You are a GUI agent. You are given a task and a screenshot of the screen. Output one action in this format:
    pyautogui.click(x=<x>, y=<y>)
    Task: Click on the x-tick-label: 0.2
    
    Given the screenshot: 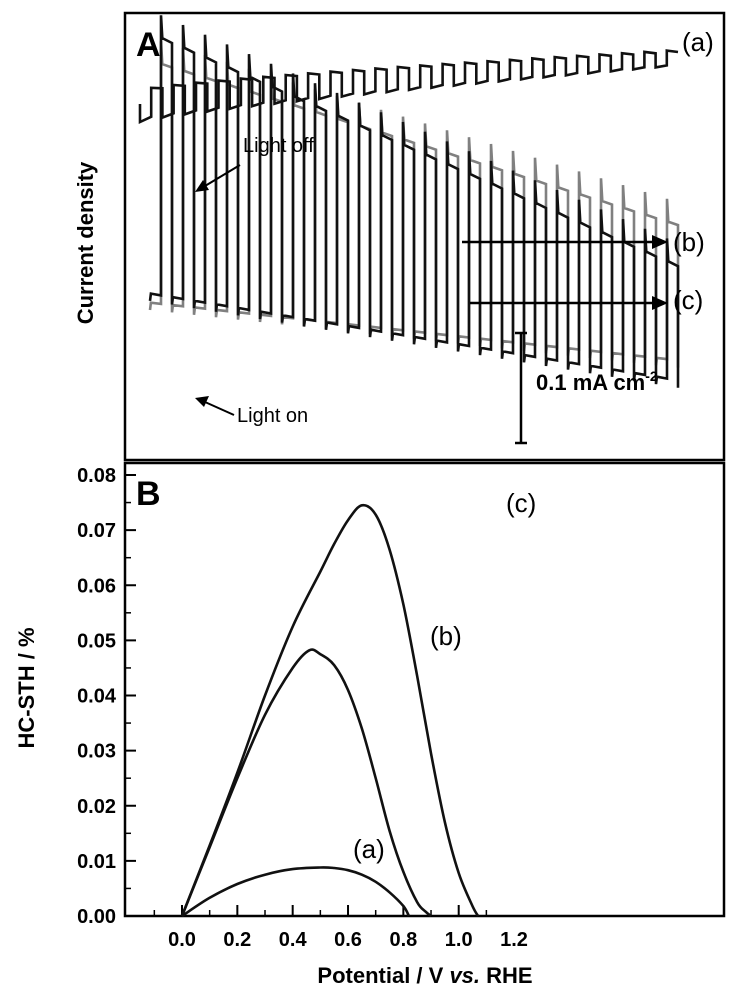 What is the action you would take?
    pyautogui.click(x=237, y=940)
    